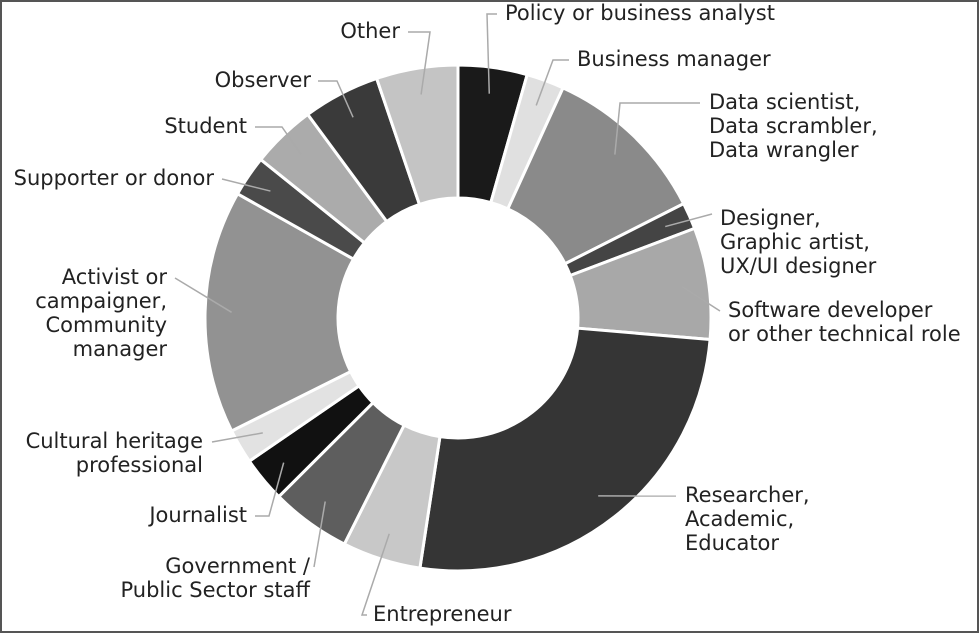 This screenshot has height=633, width=979. I want to click on slice-label: Software developer, so click(830, 310).